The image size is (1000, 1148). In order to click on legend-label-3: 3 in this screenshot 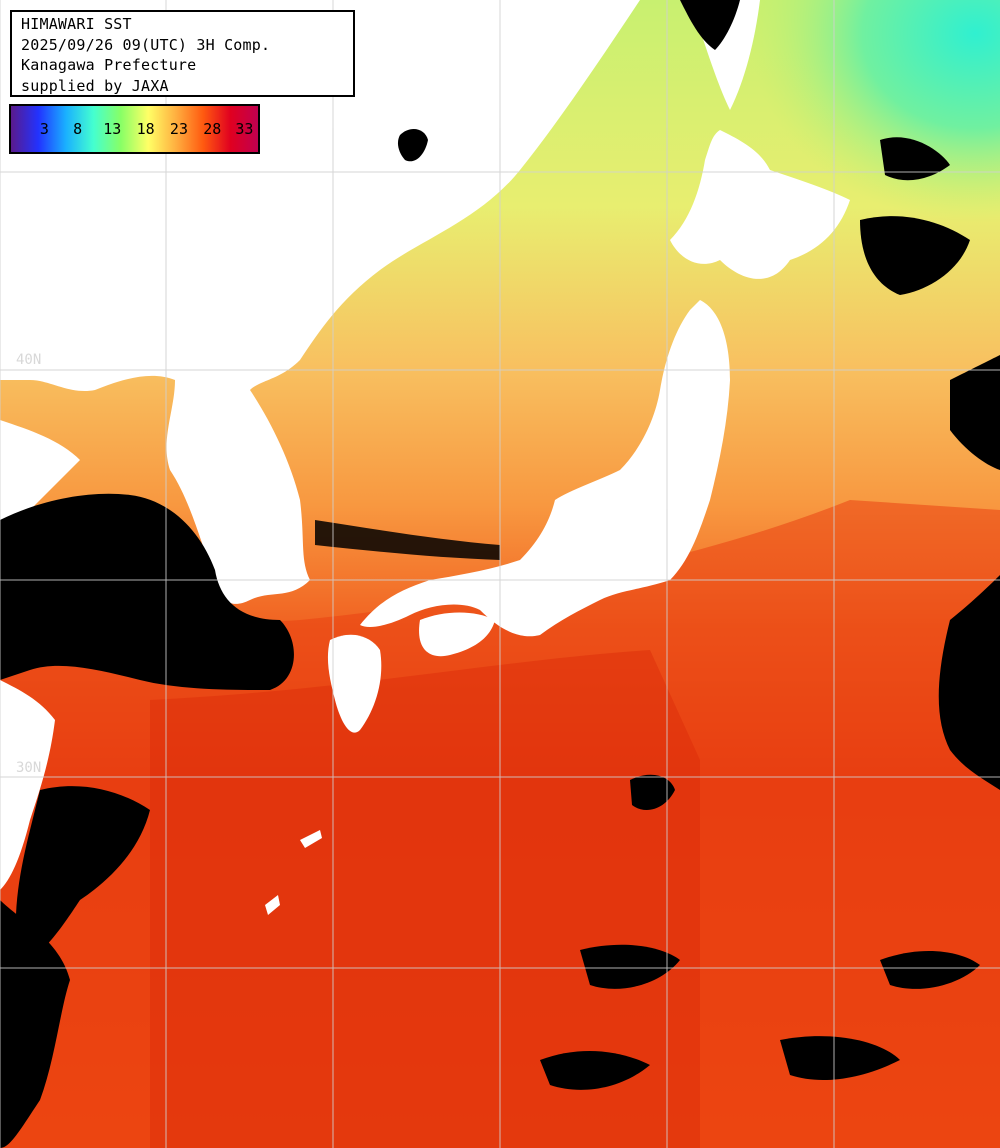, I will do `click(44, 129)`.